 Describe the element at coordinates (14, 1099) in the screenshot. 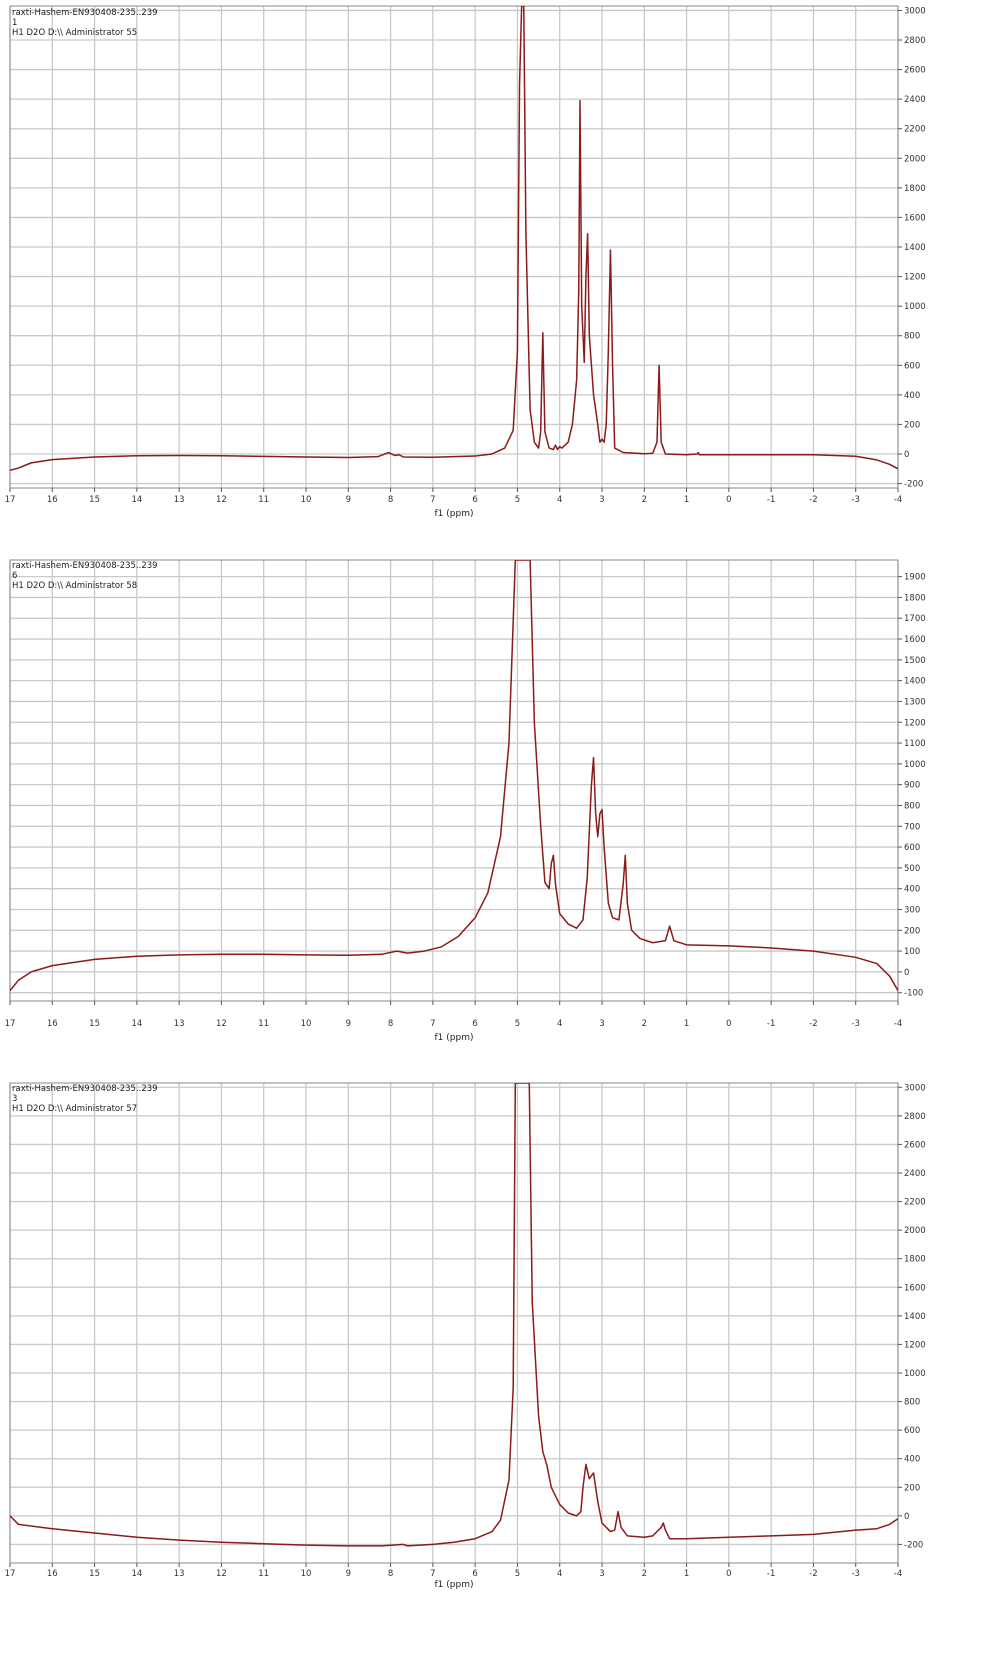

I see `info-line-2: 3` at that location.